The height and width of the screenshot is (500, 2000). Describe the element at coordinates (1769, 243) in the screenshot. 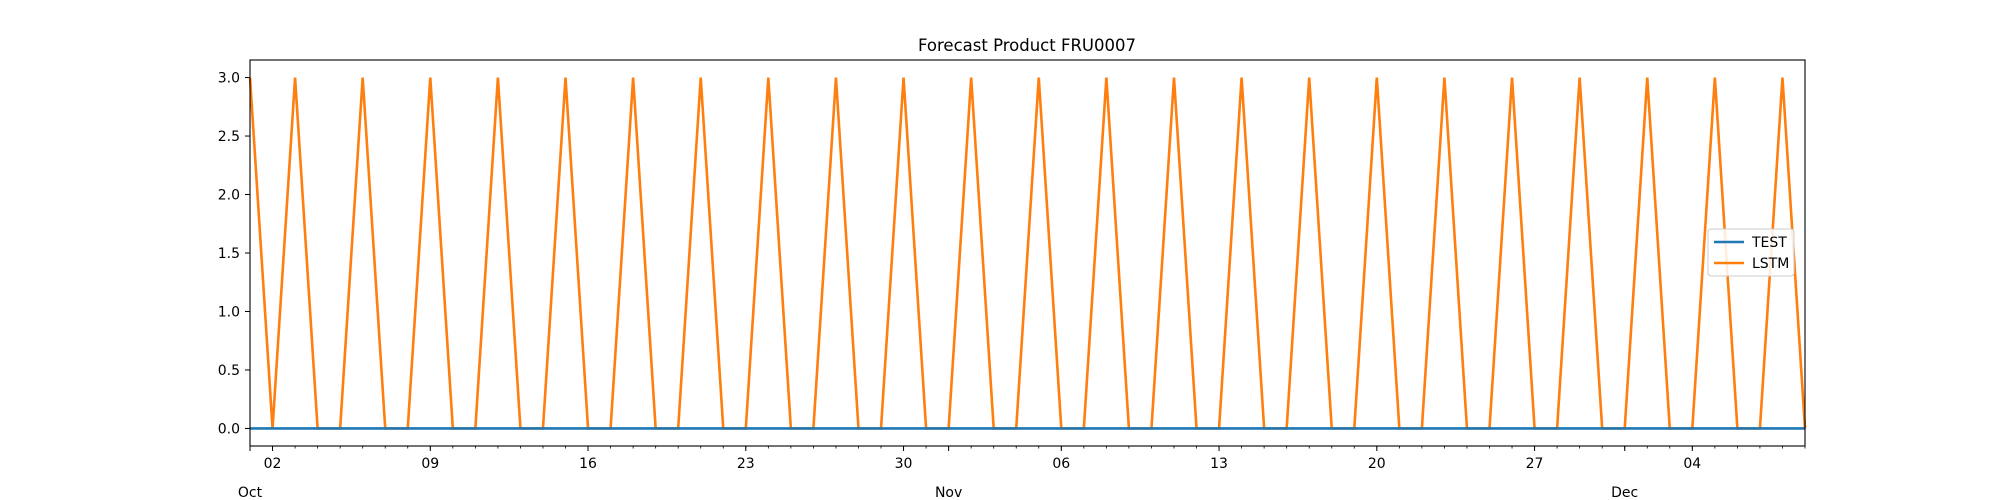

I see `legend-label-test: TEST` at that location.